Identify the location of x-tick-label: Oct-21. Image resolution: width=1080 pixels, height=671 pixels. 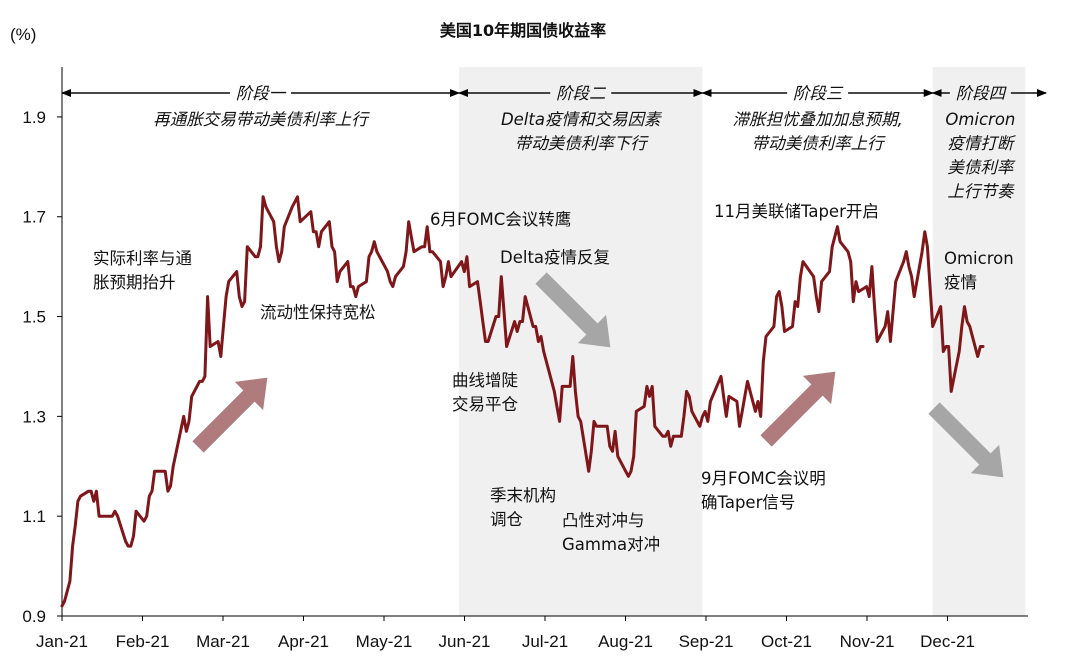
(786, 641).